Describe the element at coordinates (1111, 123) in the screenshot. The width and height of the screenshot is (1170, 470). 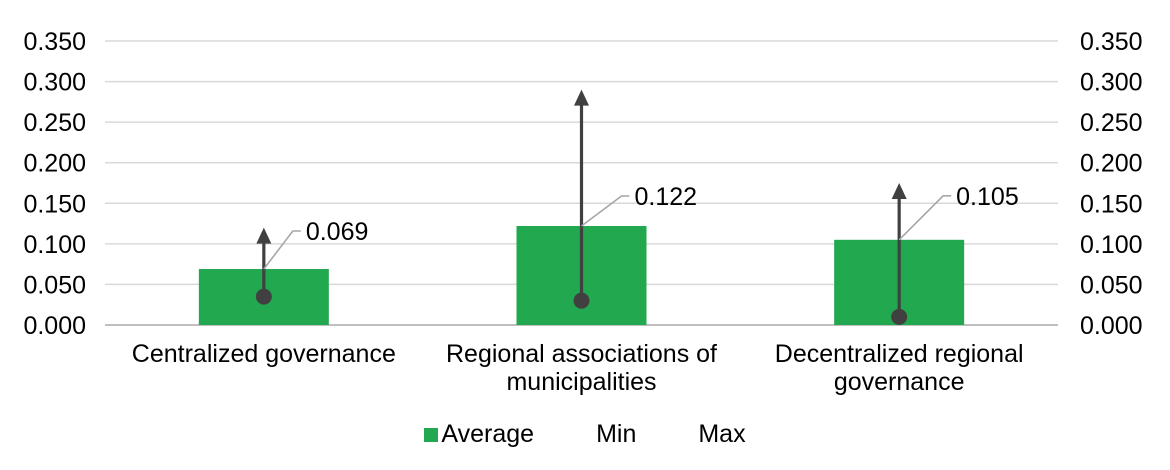
I see `y-axis-tick-label-right: 0.250` at that location.